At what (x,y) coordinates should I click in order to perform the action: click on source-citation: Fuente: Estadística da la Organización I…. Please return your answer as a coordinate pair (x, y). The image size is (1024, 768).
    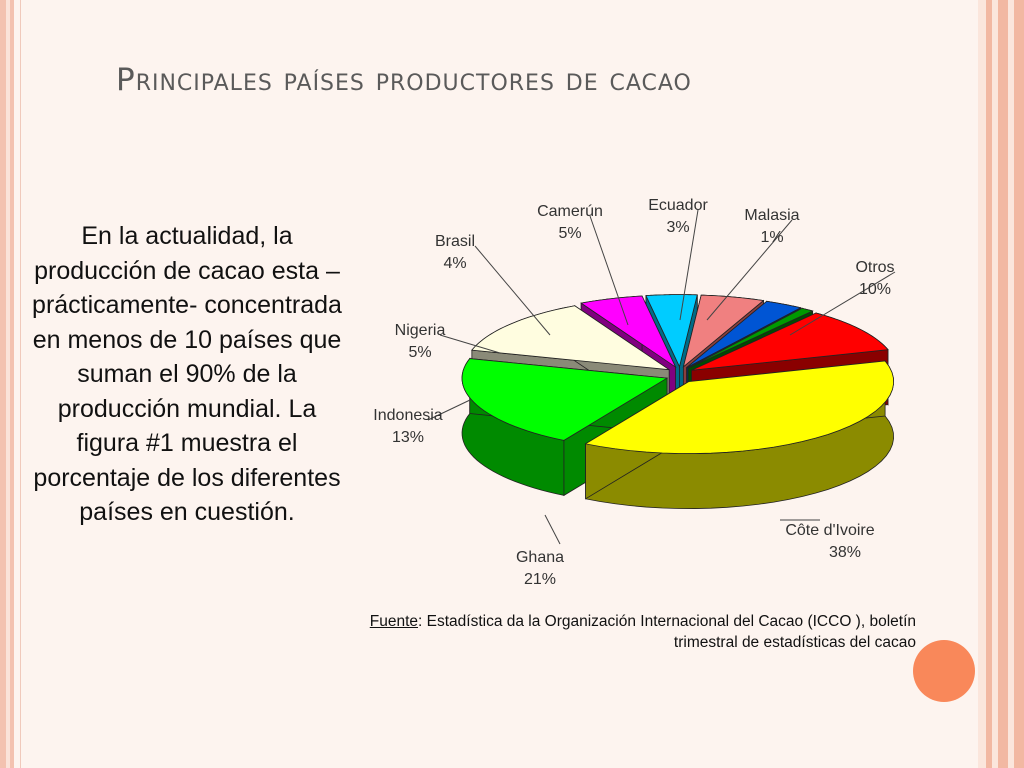
    Looking at the image, I should click on (638, 632).